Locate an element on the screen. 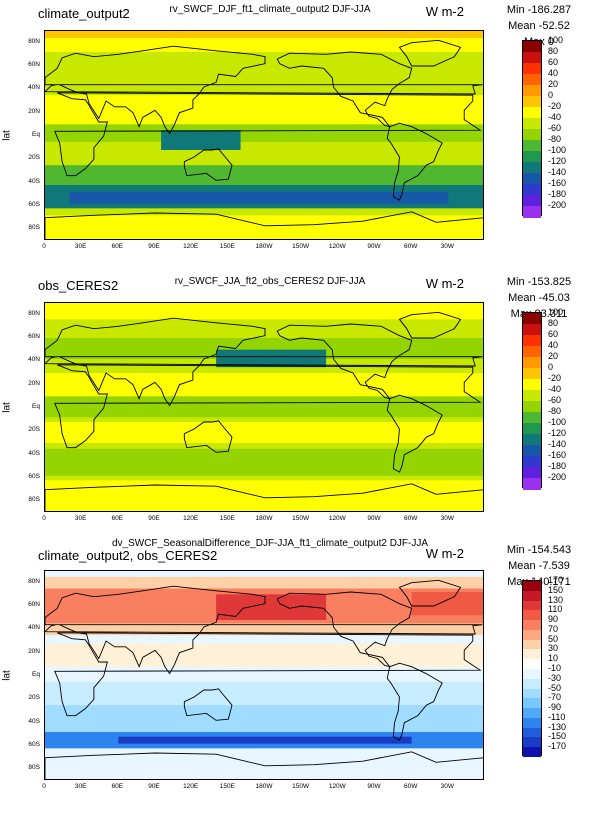 This screenshot has height=814, width=606. lon-tick-label: 0 is located at coordinates (44, 246).